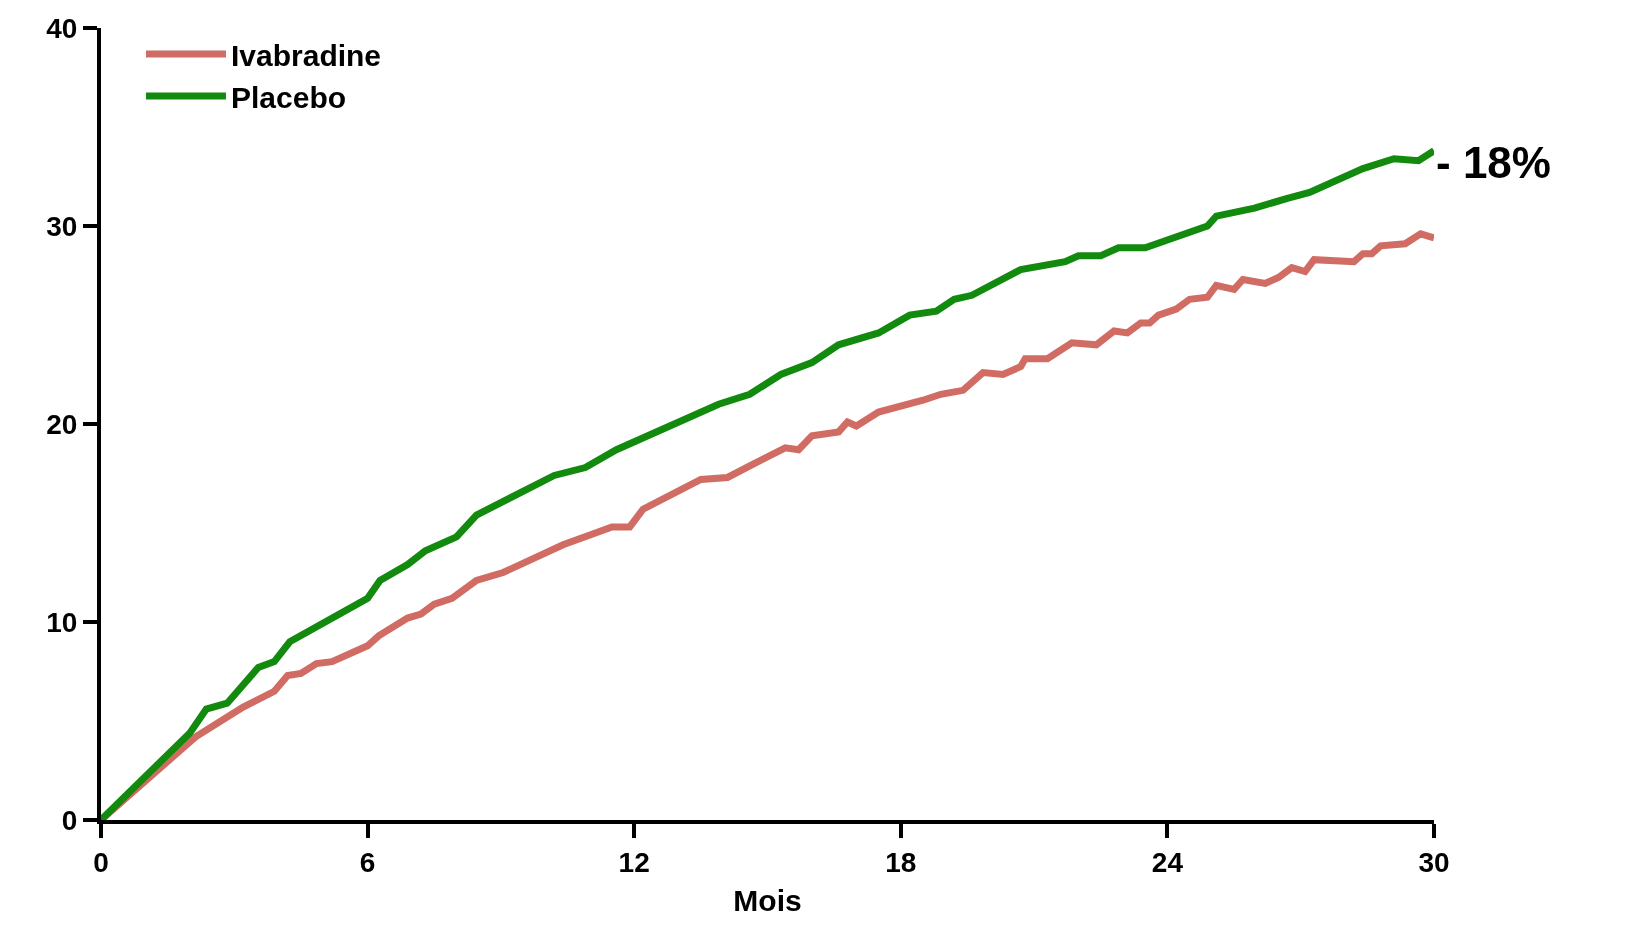 This screenshot has height=925, width=1644. I want to click on x-tick-label: 24, so click(1167, 862).